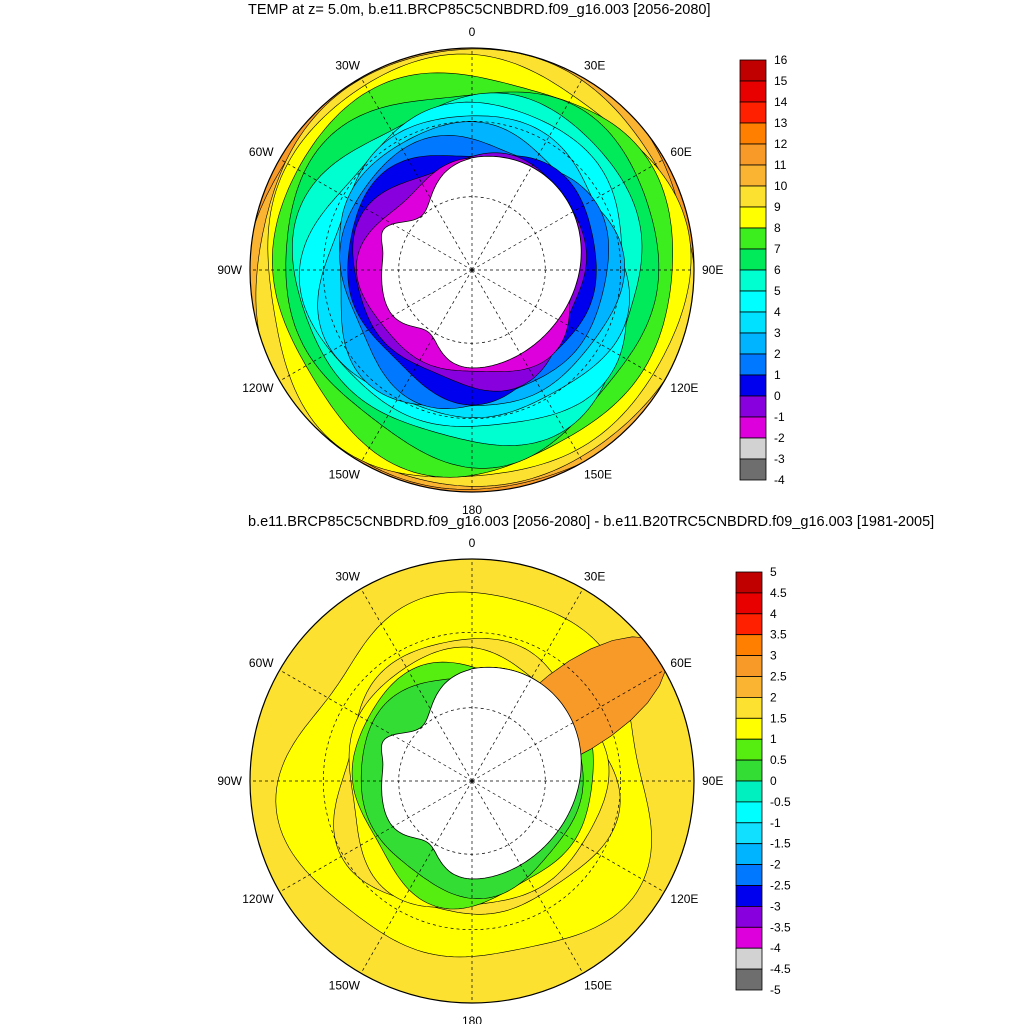 The height and width of the screenshot is (1024, 1024). What do you see at coordinates (777, 375) in the screenshot?
I see `top-colorbar-tick: 1` at bounding box center [777, 375].